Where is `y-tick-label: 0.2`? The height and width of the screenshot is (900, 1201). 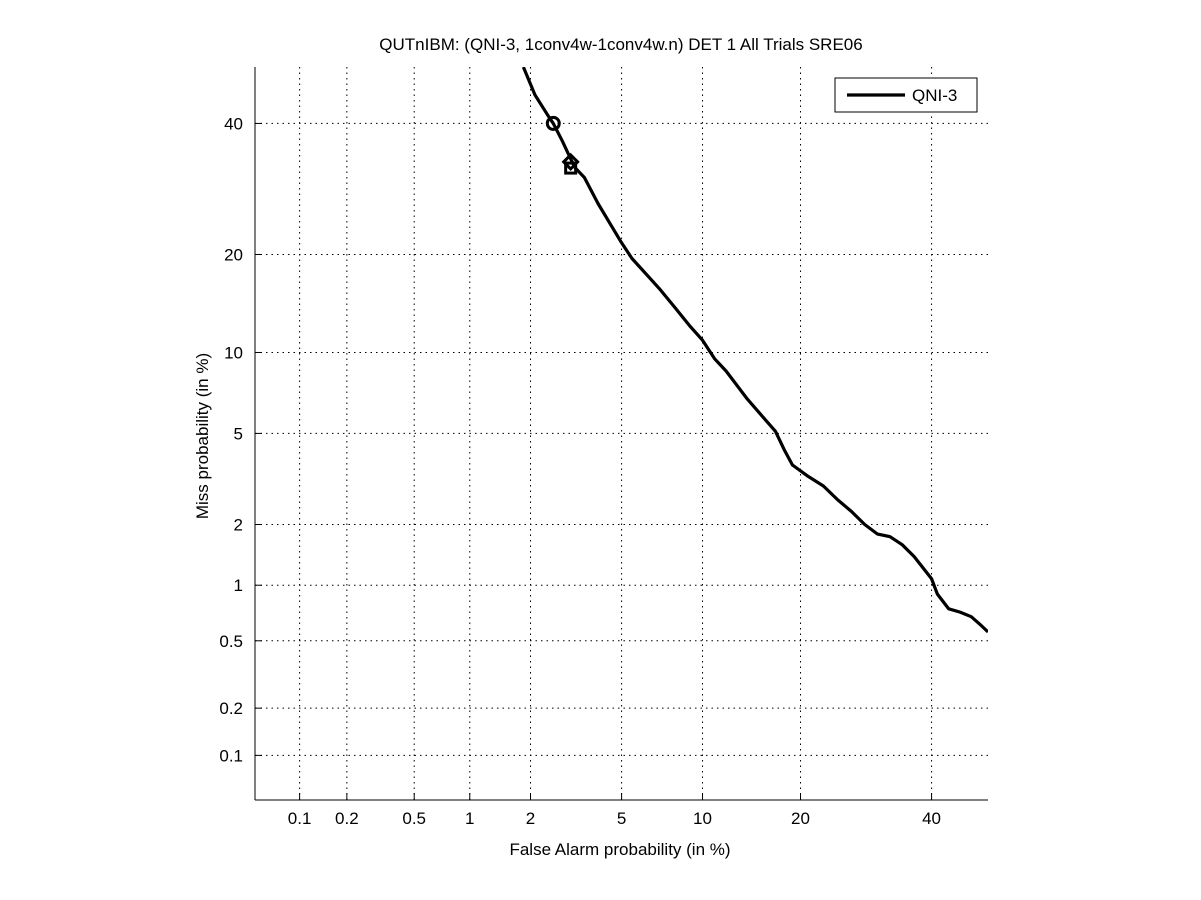
y-tick-label: 0.2 is located at coordinates (231, 708).